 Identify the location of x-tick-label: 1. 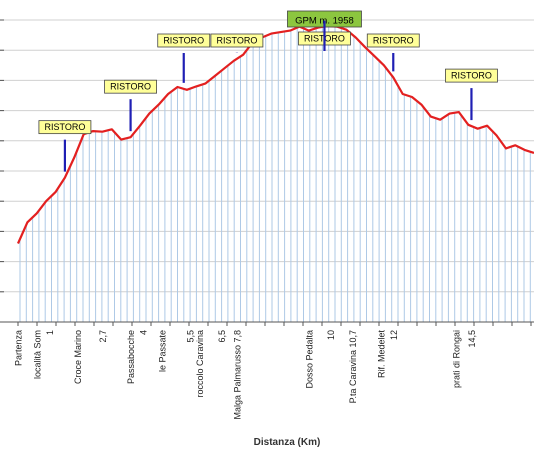
(50, 332).